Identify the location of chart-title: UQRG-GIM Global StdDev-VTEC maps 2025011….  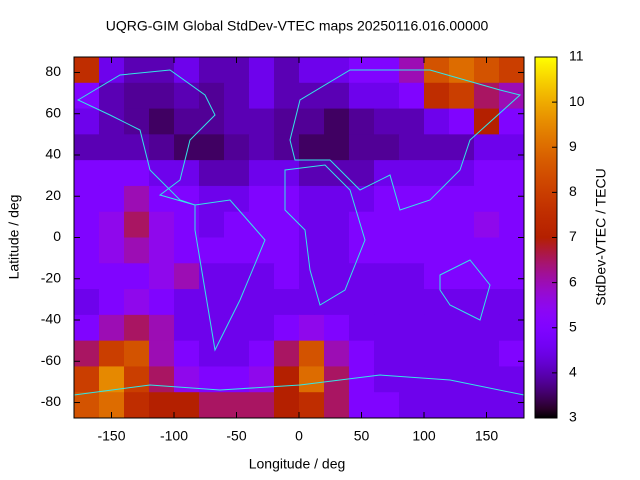
(297, 26).